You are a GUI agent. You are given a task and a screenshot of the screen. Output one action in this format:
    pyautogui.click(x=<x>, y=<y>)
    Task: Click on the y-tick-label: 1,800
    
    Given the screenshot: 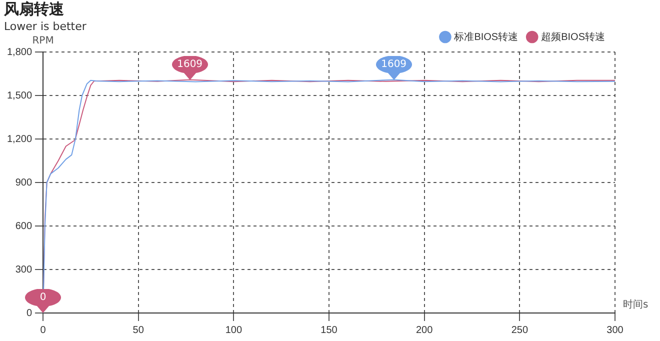 What is the action you would take?
    pyautogui.click(x=19, y=52)
    